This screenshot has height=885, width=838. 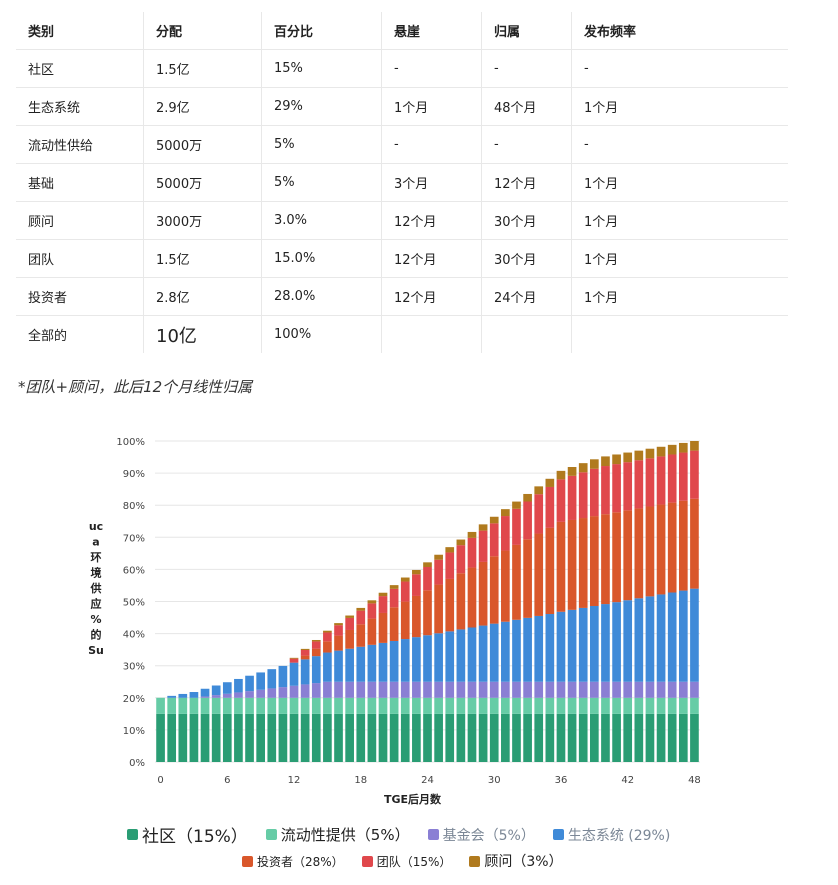 What do you see at coordinates (294, 674) in the screenshot?
I see `bar-segment-s3-m12` at bounding box center [294, 674].